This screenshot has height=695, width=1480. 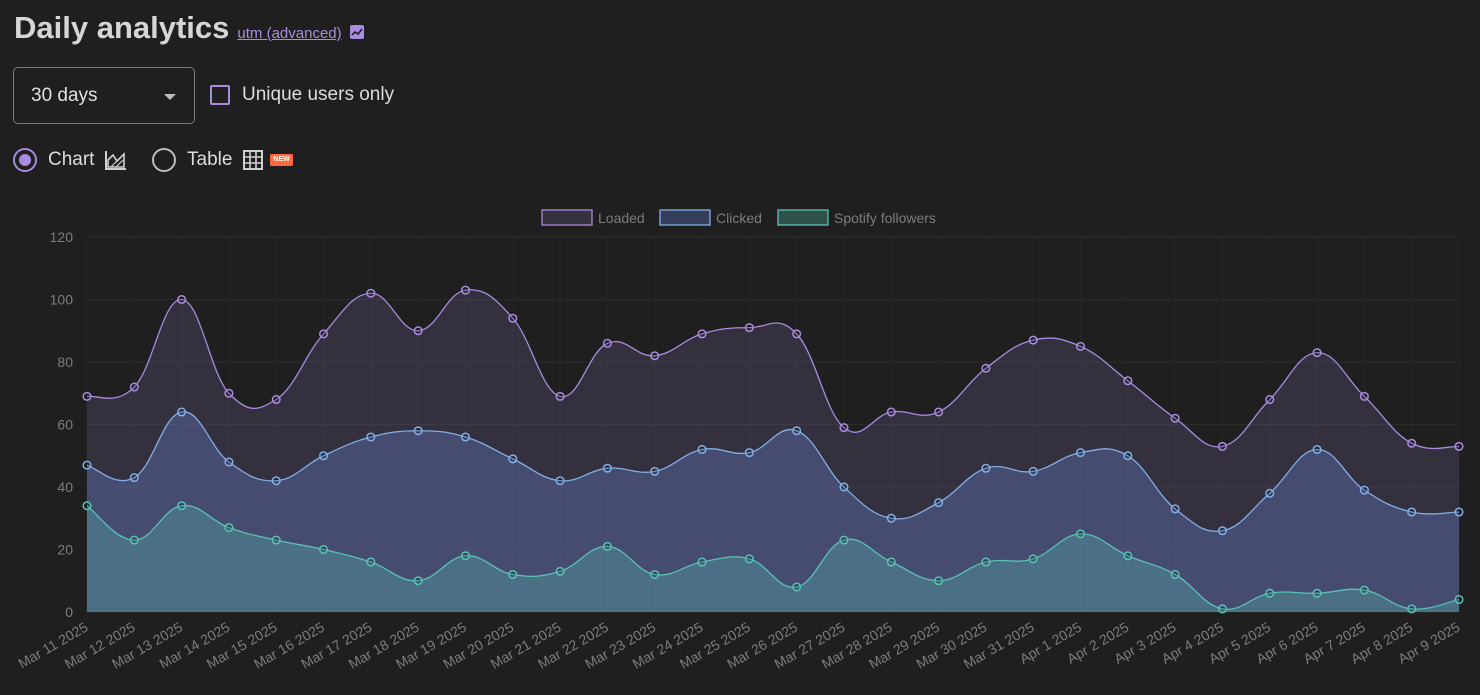 I want to click on y-tick-label: 60, so click(x=65, y=425).